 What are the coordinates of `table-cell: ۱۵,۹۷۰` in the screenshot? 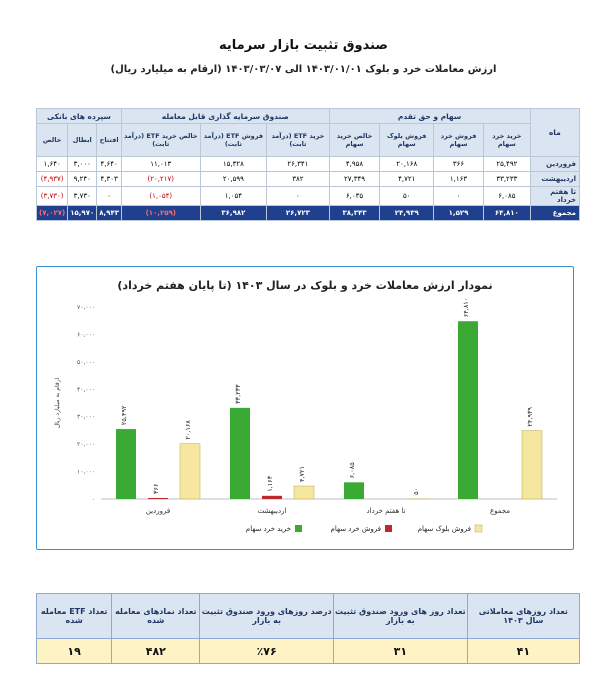 It's located at (82, 213).